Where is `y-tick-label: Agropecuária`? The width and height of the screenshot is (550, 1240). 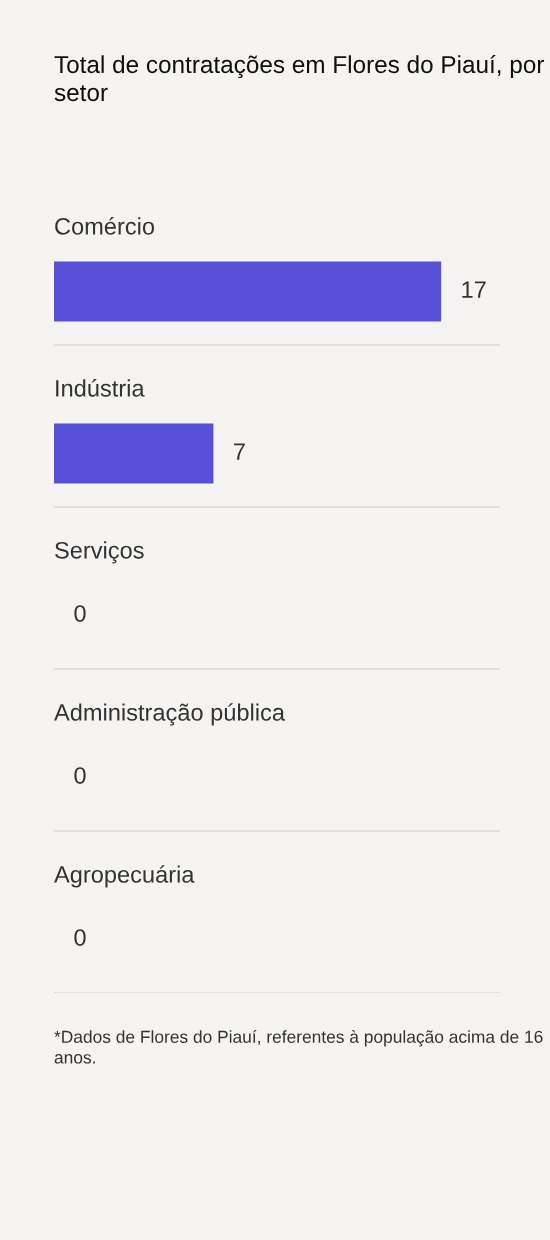
y-tick-label: Agropecuária is located at coordinates (124, 876).